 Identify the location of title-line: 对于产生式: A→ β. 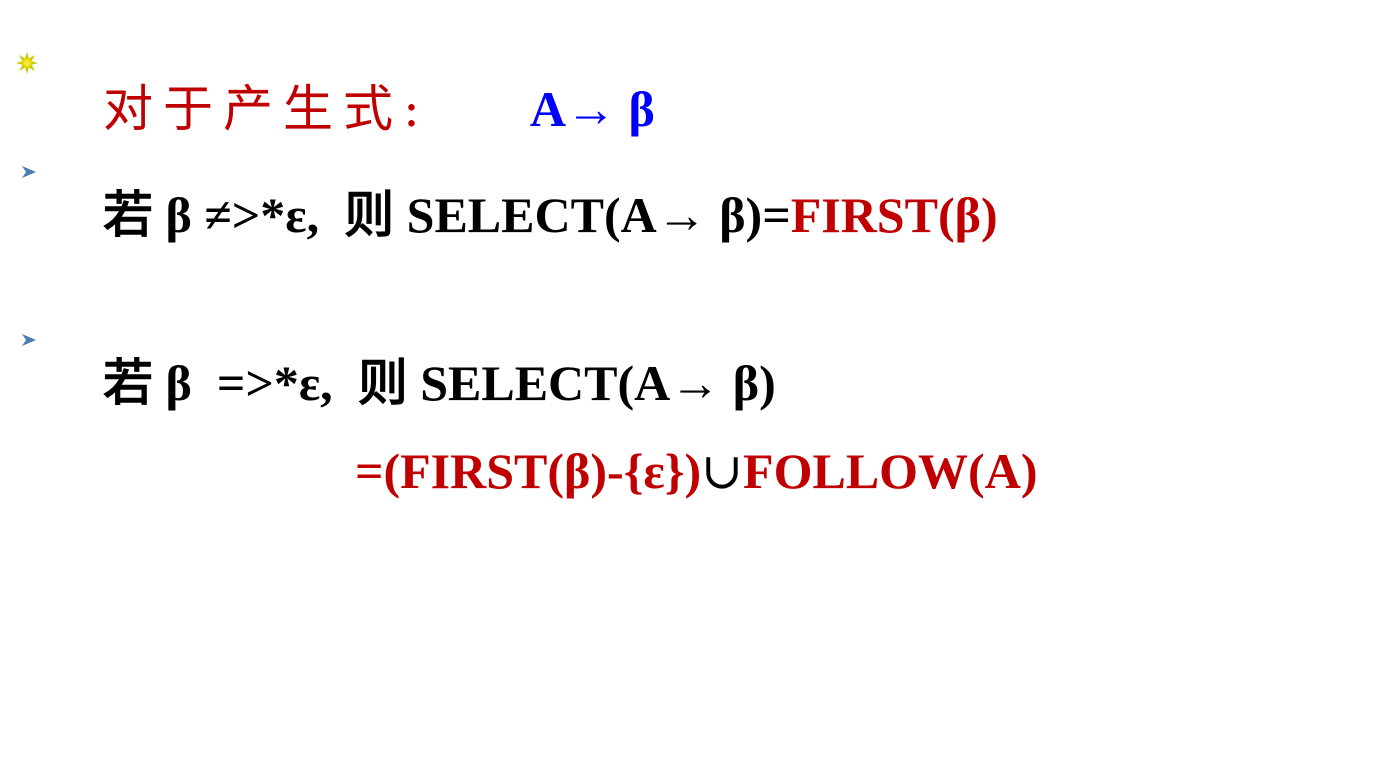
(366, 84).